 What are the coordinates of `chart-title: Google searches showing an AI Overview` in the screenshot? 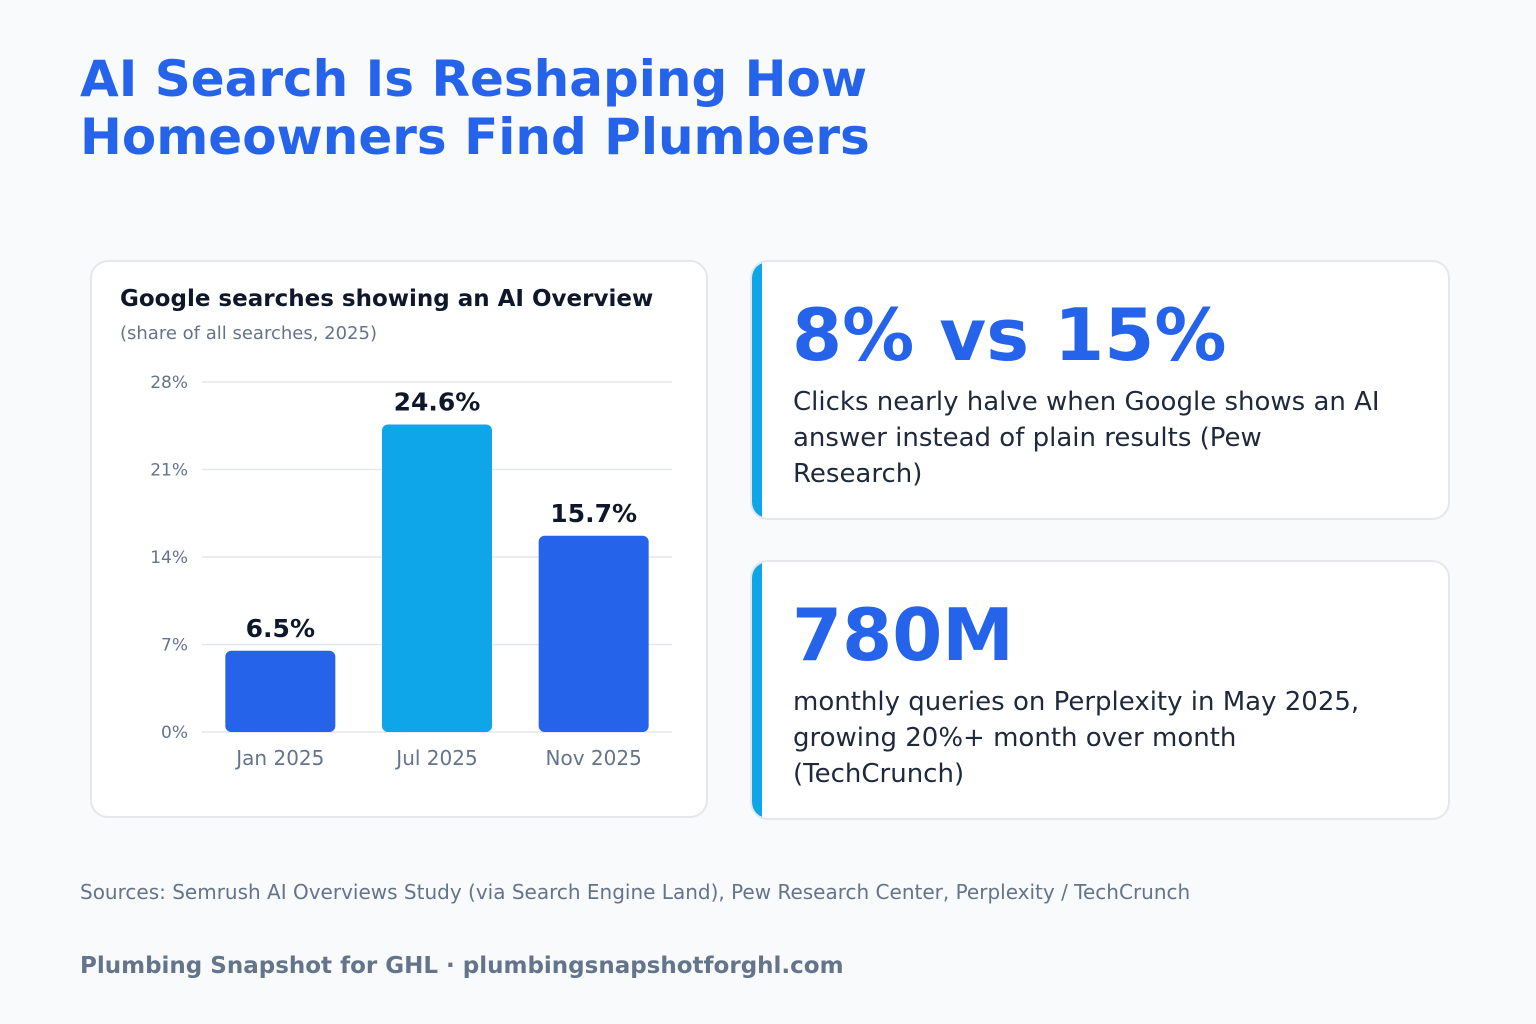 It's located at (387, 299).